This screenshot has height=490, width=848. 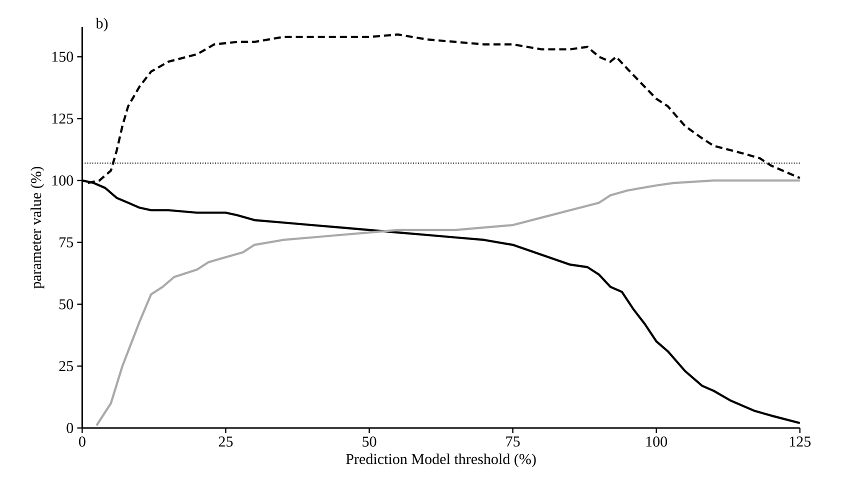 What do you see at coordinates (63, 119) in the screenshot?
I see `y-tick-label: 125` at bounding box center [63, 119].